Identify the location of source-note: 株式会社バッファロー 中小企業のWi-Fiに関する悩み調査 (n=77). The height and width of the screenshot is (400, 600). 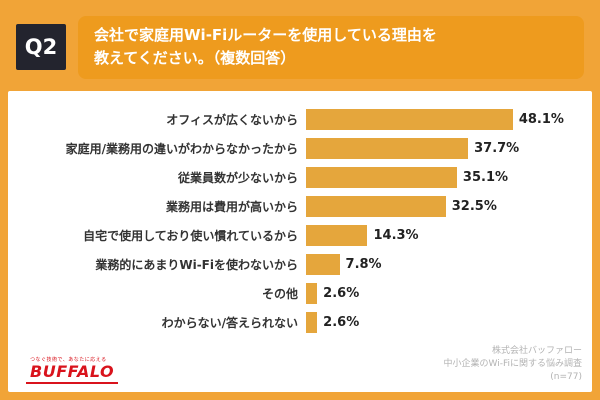
(513, 364).